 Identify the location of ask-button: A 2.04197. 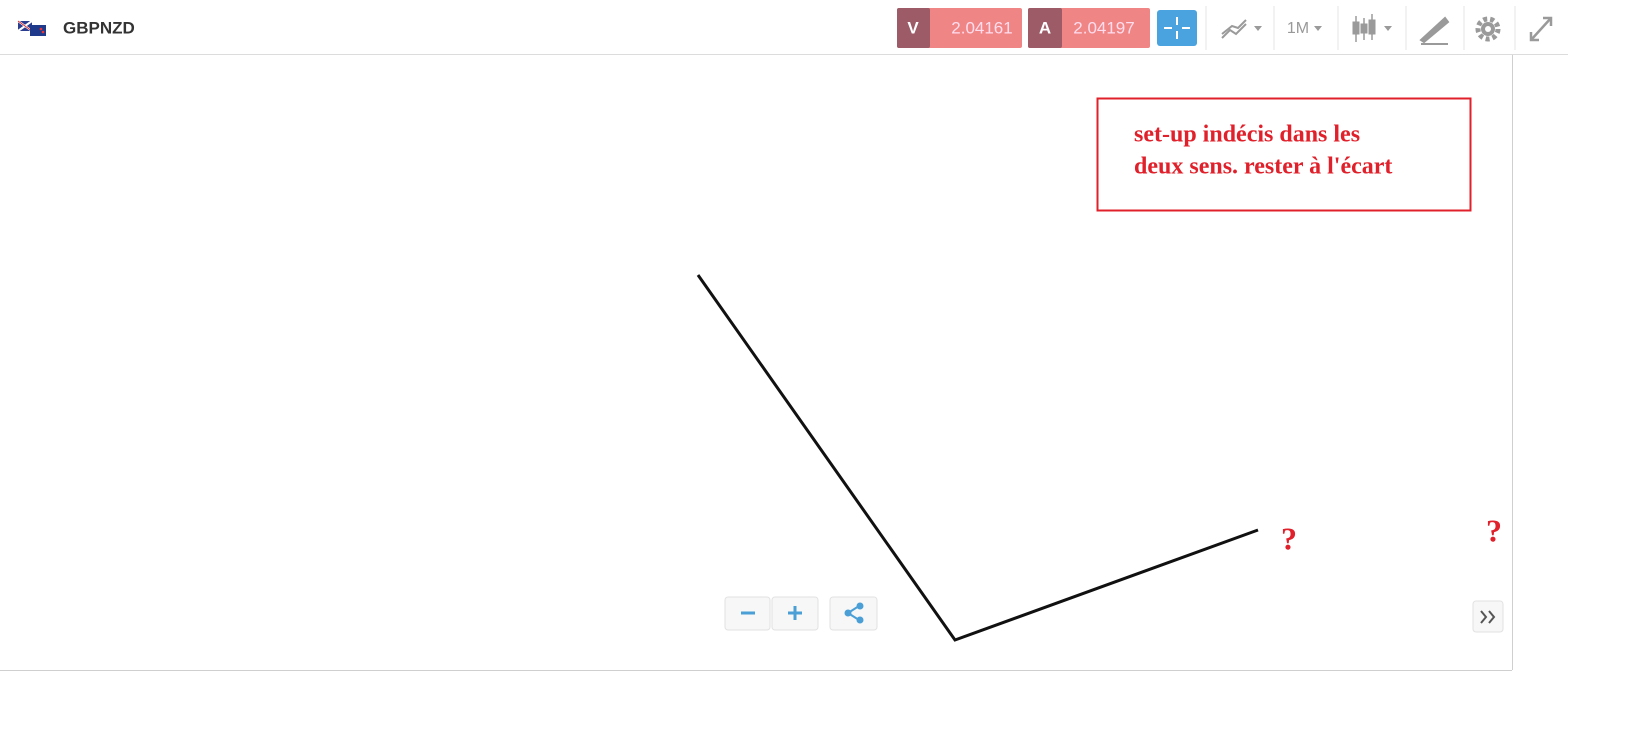
(1089, 28).